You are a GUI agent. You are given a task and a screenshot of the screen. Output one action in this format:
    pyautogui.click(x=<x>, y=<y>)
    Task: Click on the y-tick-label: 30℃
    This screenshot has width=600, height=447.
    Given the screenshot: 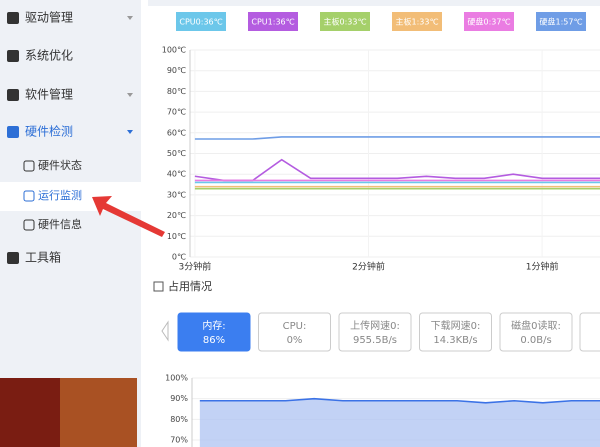 What is the action you would take?
    pyautogui.click(x=176, y=194)
    